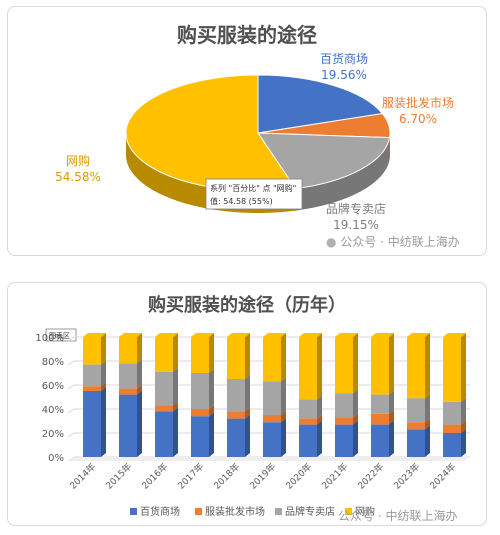  Describe the element at coordinates (49, 398) in the screenshot. I see `y-tick-labels: 0% 20% 40% 60% 80% 100%` at that location.